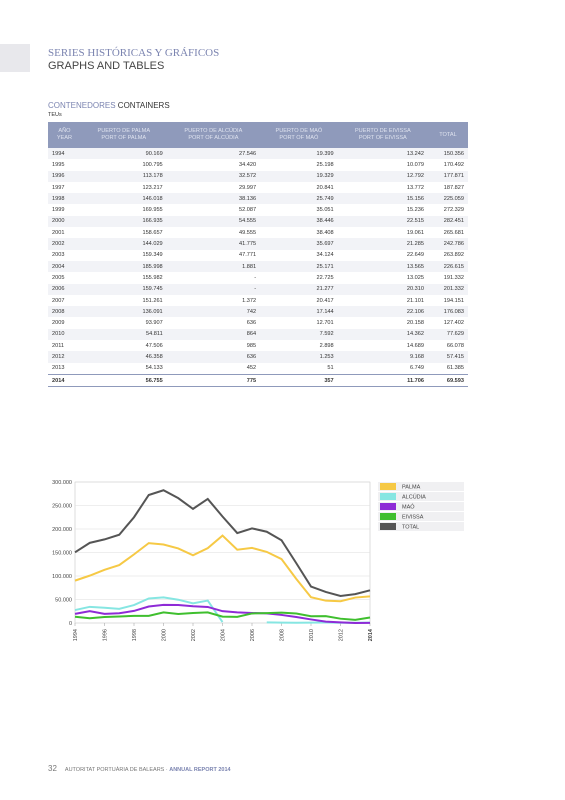 The width and height of the screenshot is (565, 800). I want to click on column-header-es: TOTAL, so click(448, 134).